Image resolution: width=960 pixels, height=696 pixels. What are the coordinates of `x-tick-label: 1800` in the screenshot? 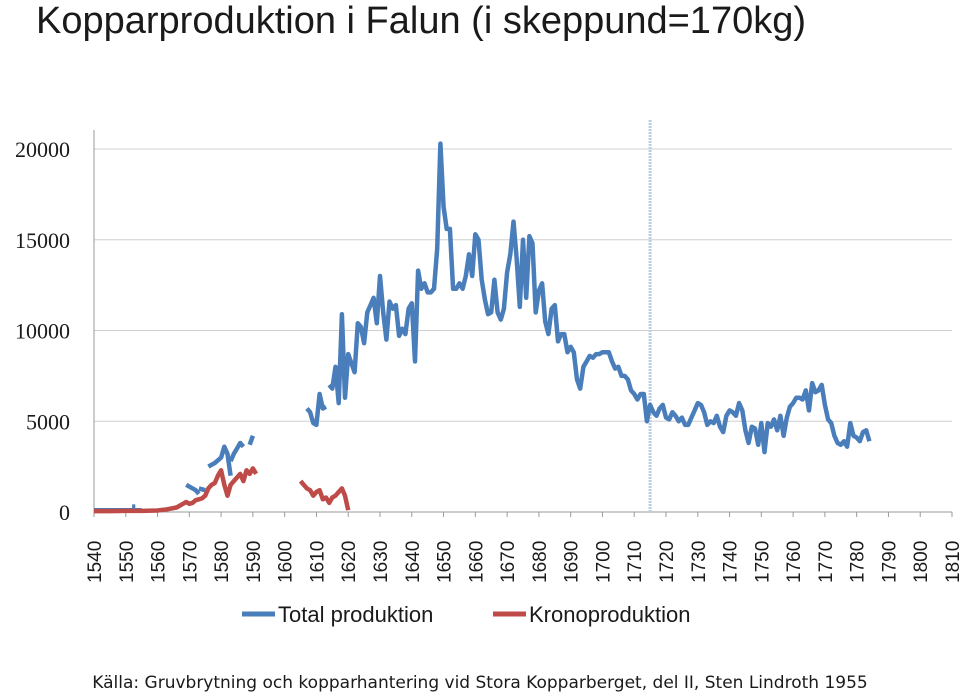 It's located at (921, 562).